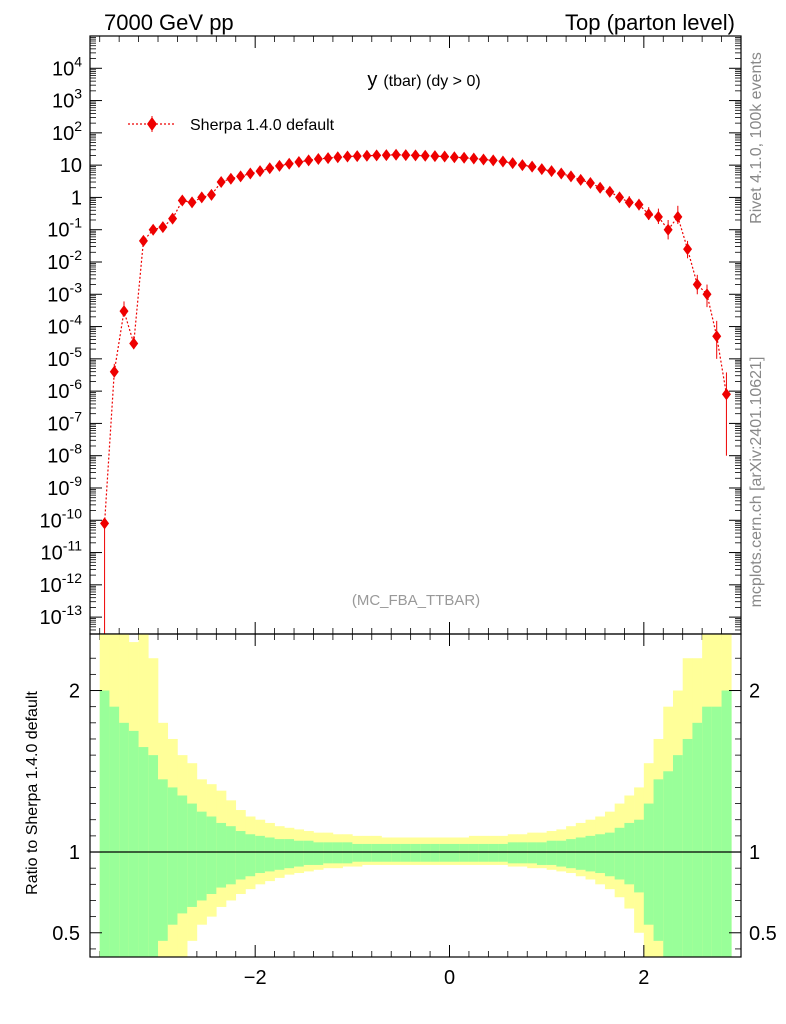  What do you see at coordinates (231, 125) in the screenshot?
I see `legend: Sherpa 1.4.0 default` at bounding box center [231, 125].